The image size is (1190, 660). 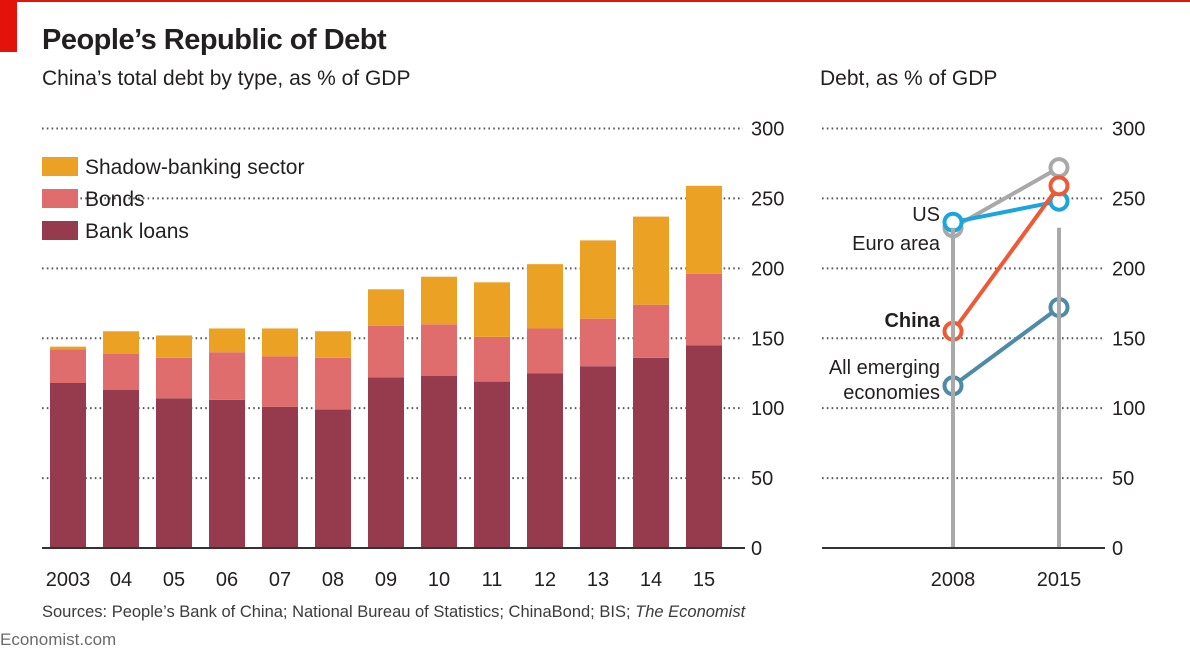 I want to click on x-tick-label: 06, so click(x=227, y=580).